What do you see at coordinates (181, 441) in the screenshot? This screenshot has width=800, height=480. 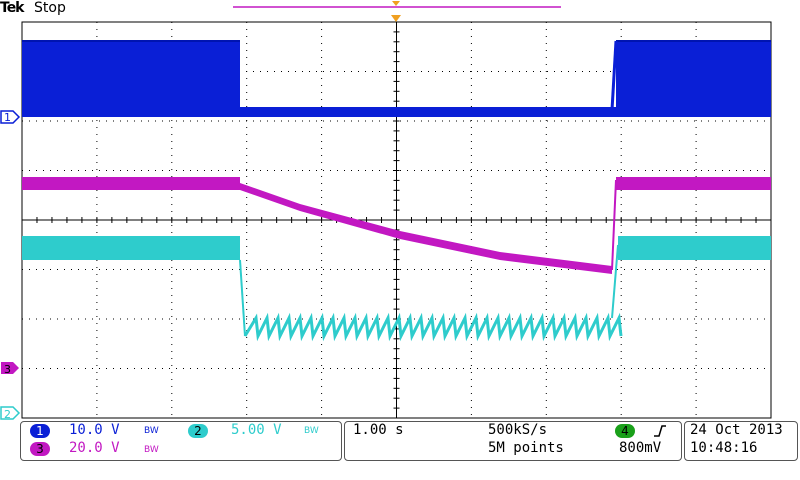 I see `channel-settings-panel: 1 10.0 V BW 2 5.00 V BW 3 20.0 V BW` at bounding box center [181, 441].